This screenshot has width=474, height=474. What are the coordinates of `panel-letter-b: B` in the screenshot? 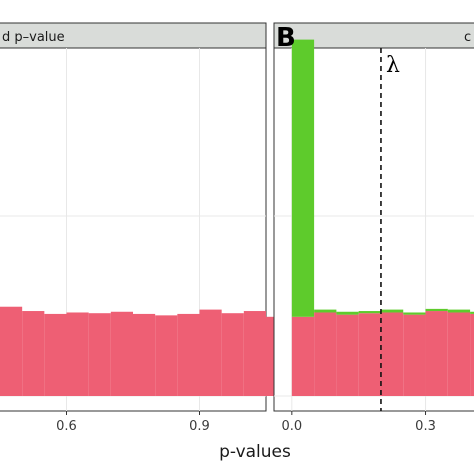 It's located at (286, 38).